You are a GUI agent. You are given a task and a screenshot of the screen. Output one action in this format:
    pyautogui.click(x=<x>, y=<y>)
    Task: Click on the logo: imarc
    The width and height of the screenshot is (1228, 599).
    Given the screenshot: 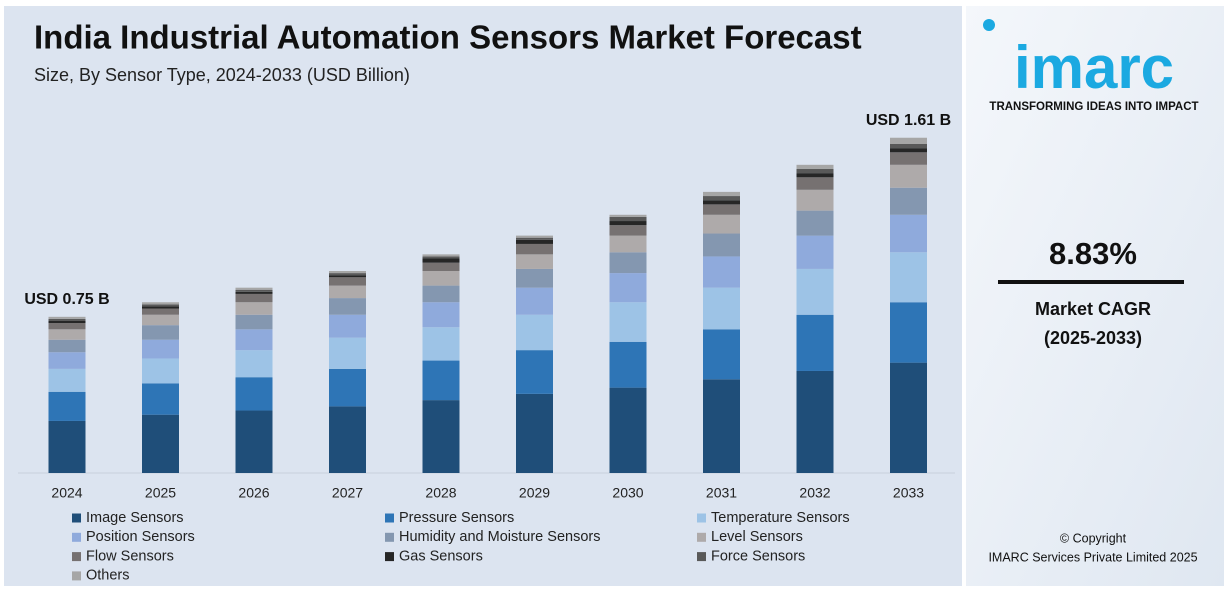 What is the action you would take?
    pyautogui.click(x=1094, y=67)
    